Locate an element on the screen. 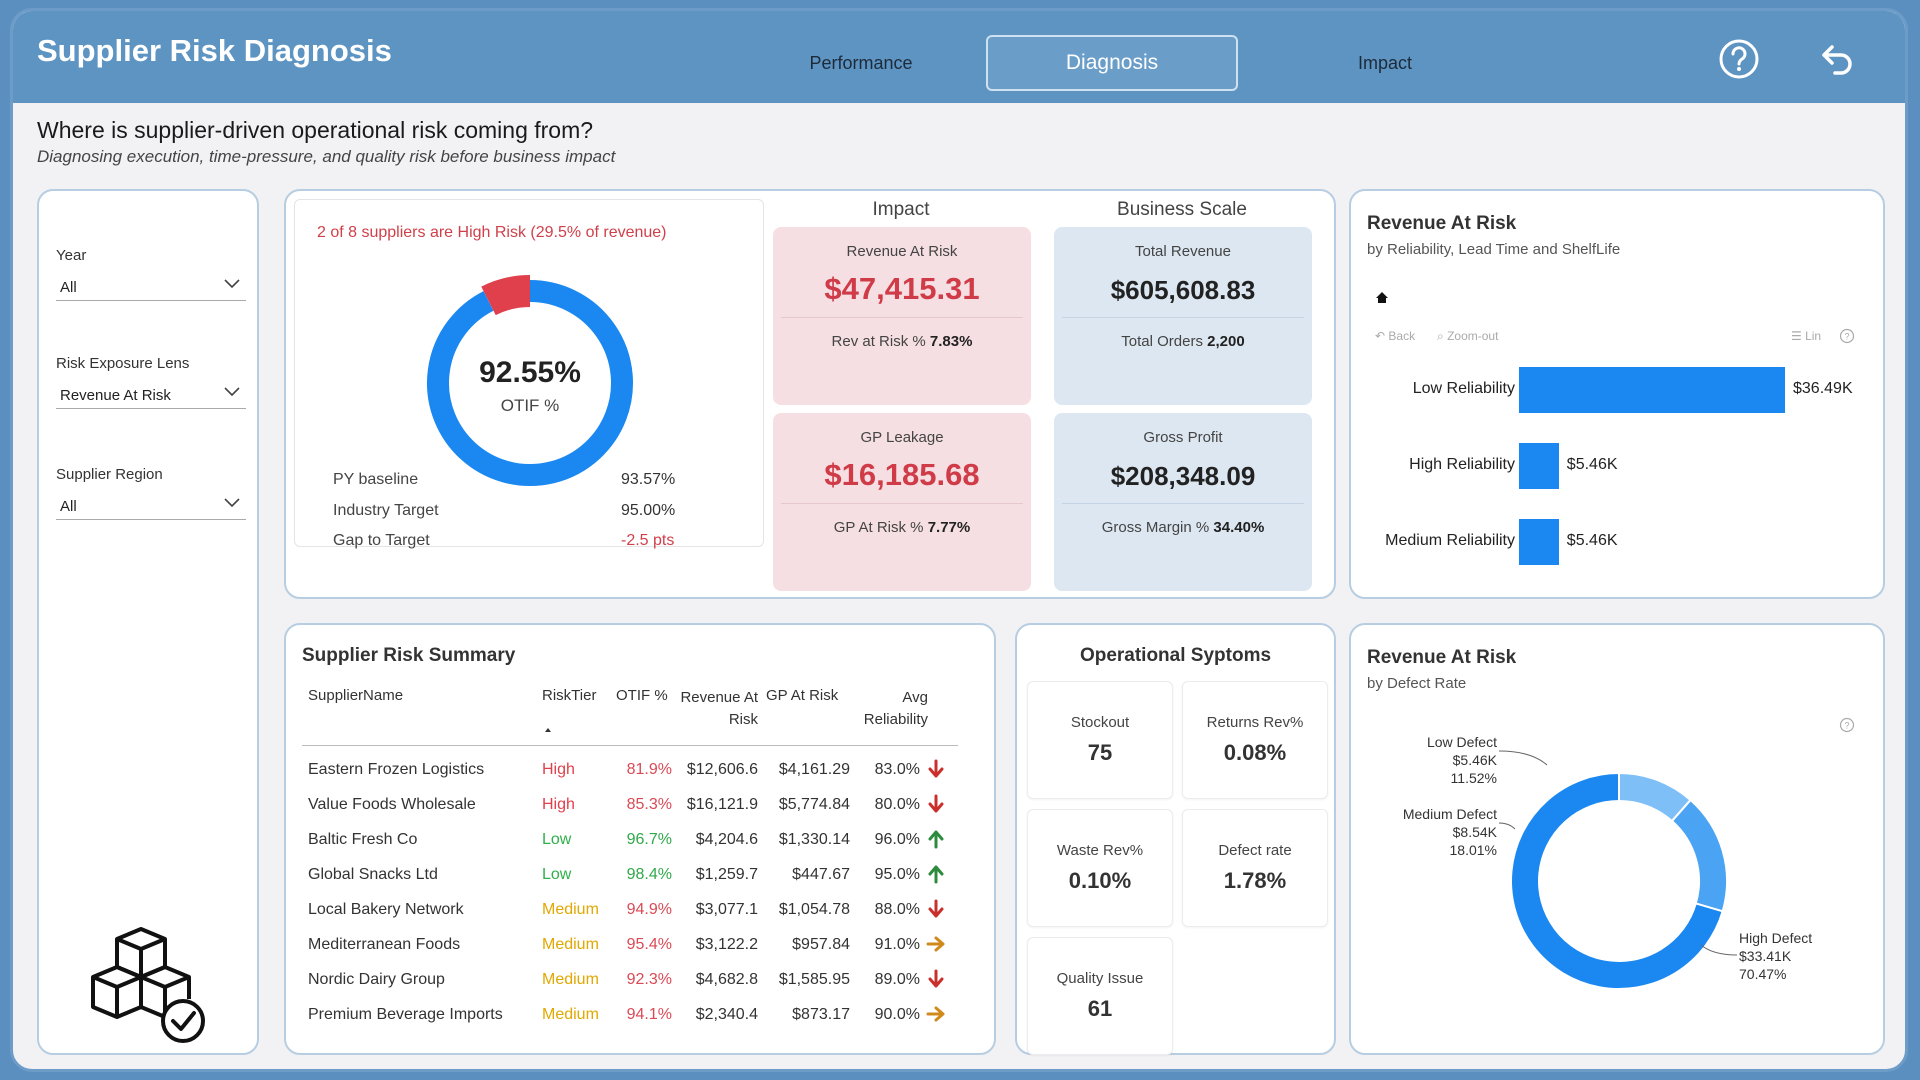  cell-otif: 94.9% is located at coordinates (649, 909).